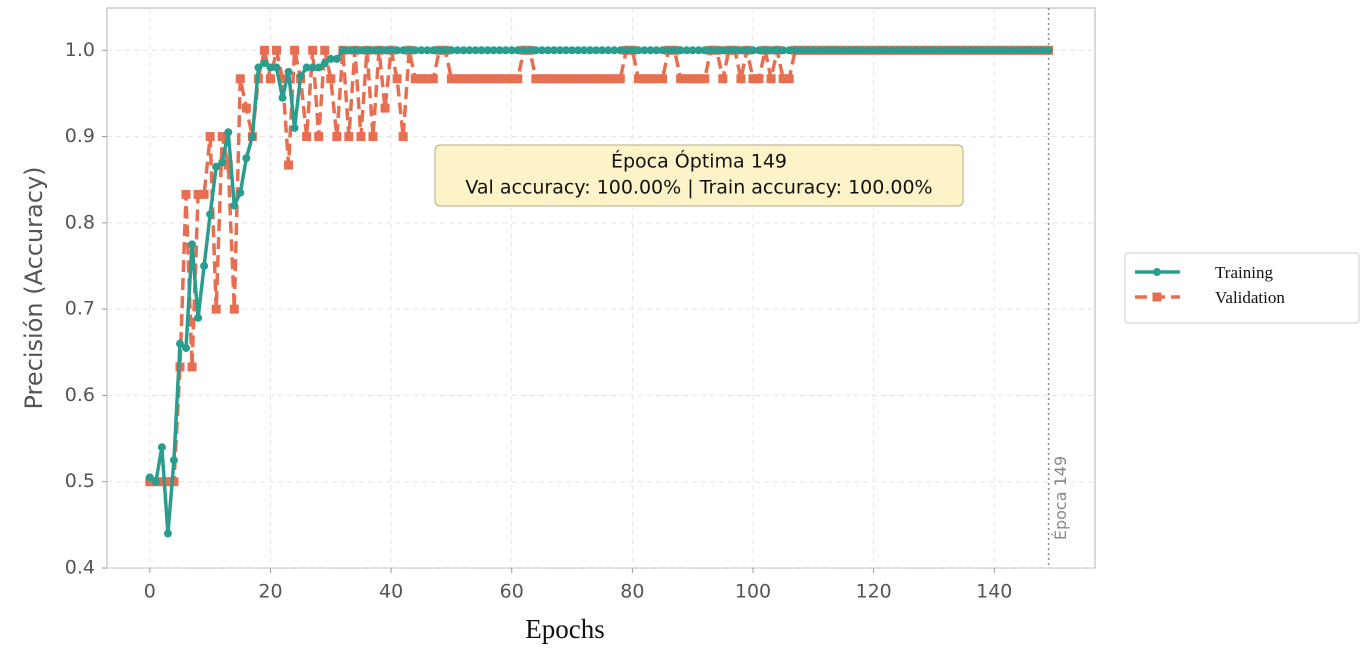 The image size is (1370, 652). I want to click on legend-label: Training, so click(1244, 272).